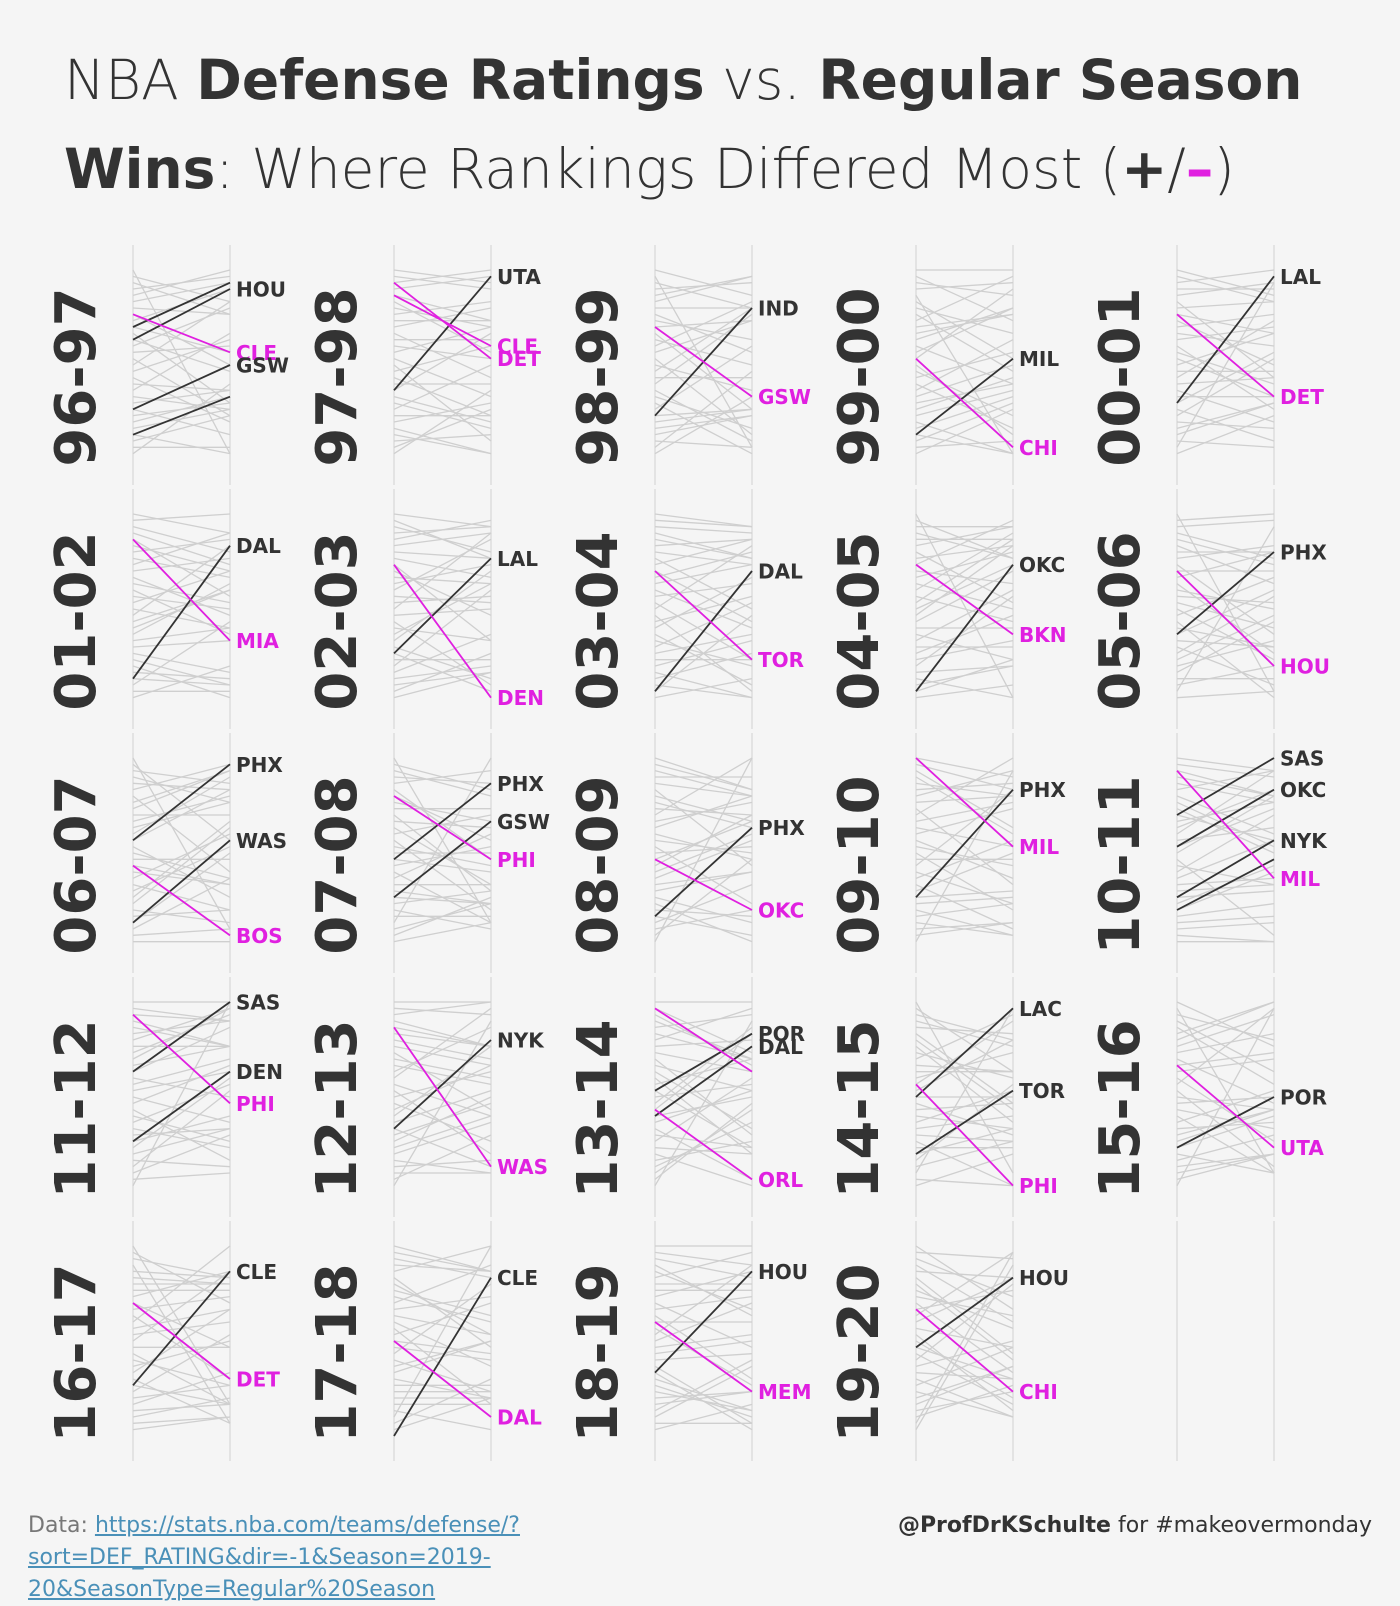 Image resolution: width=1400 pixels, height=1606 pixels. I want to click on team-label: GSW, so click(262, 366).